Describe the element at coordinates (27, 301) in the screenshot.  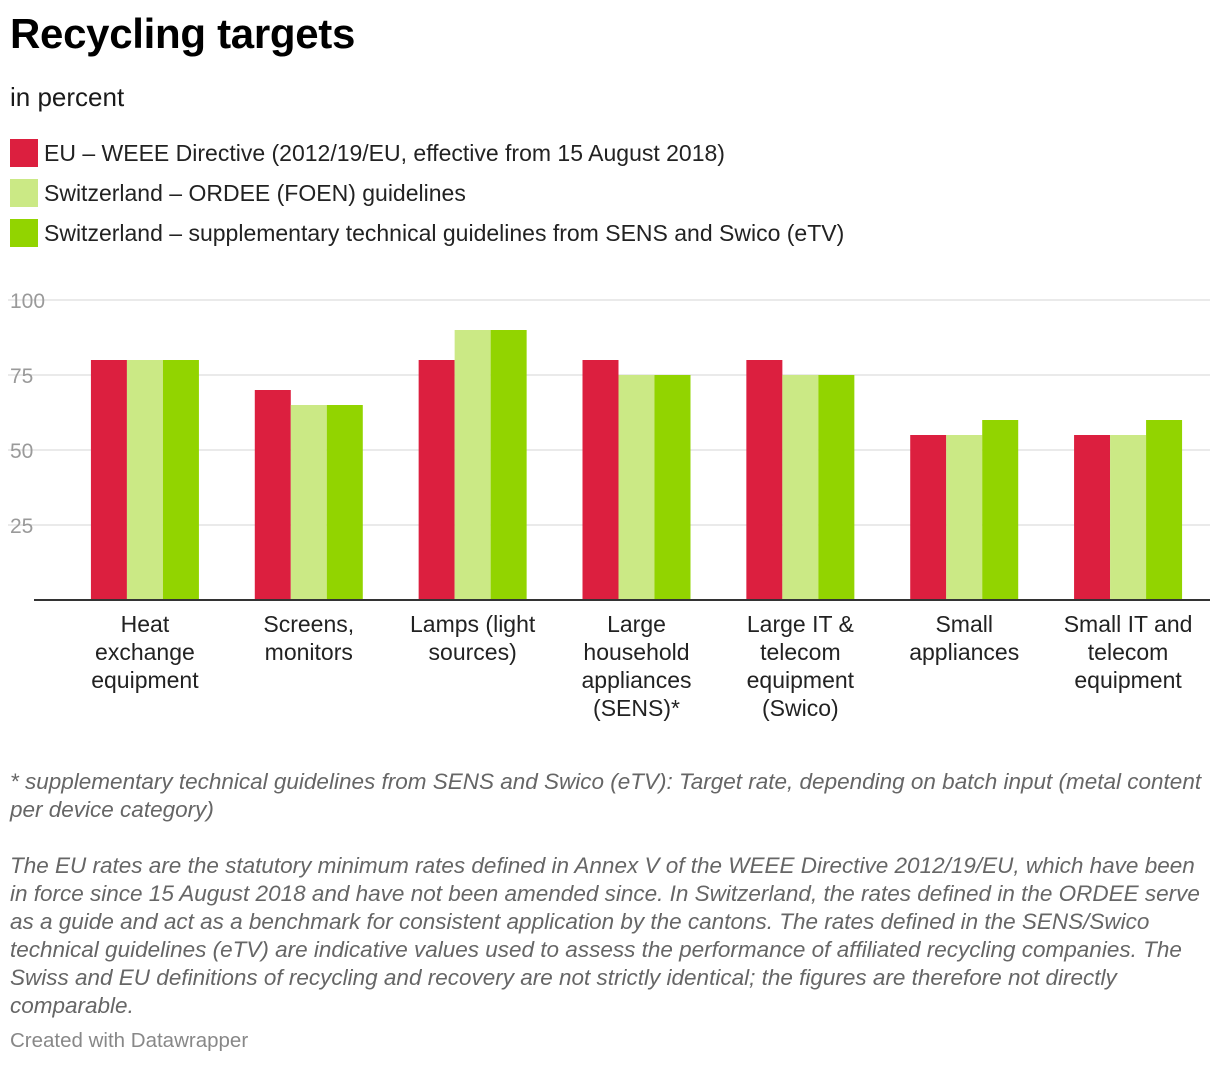
I see `y-tick-label-100: 100` at that location.